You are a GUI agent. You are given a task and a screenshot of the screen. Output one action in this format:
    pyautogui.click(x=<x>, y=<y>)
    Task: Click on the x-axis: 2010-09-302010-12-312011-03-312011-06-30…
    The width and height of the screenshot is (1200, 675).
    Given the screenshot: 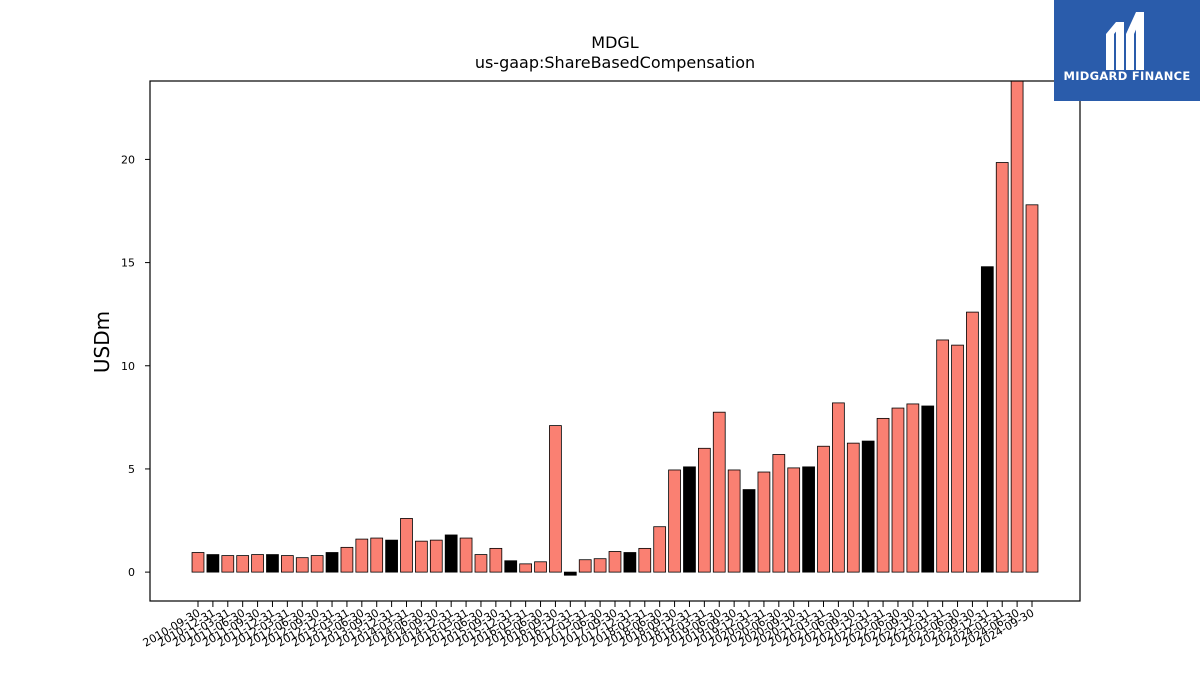 What is the action you would take?
    pyautogui.click(x=589, y=625)
    